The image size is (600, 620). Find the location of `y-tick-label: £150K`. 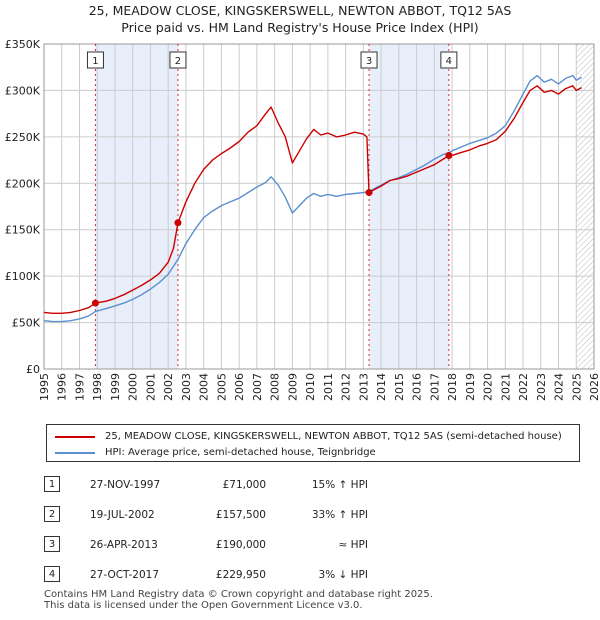

y-tick-label: £150K is located at coordinates (23, 230).